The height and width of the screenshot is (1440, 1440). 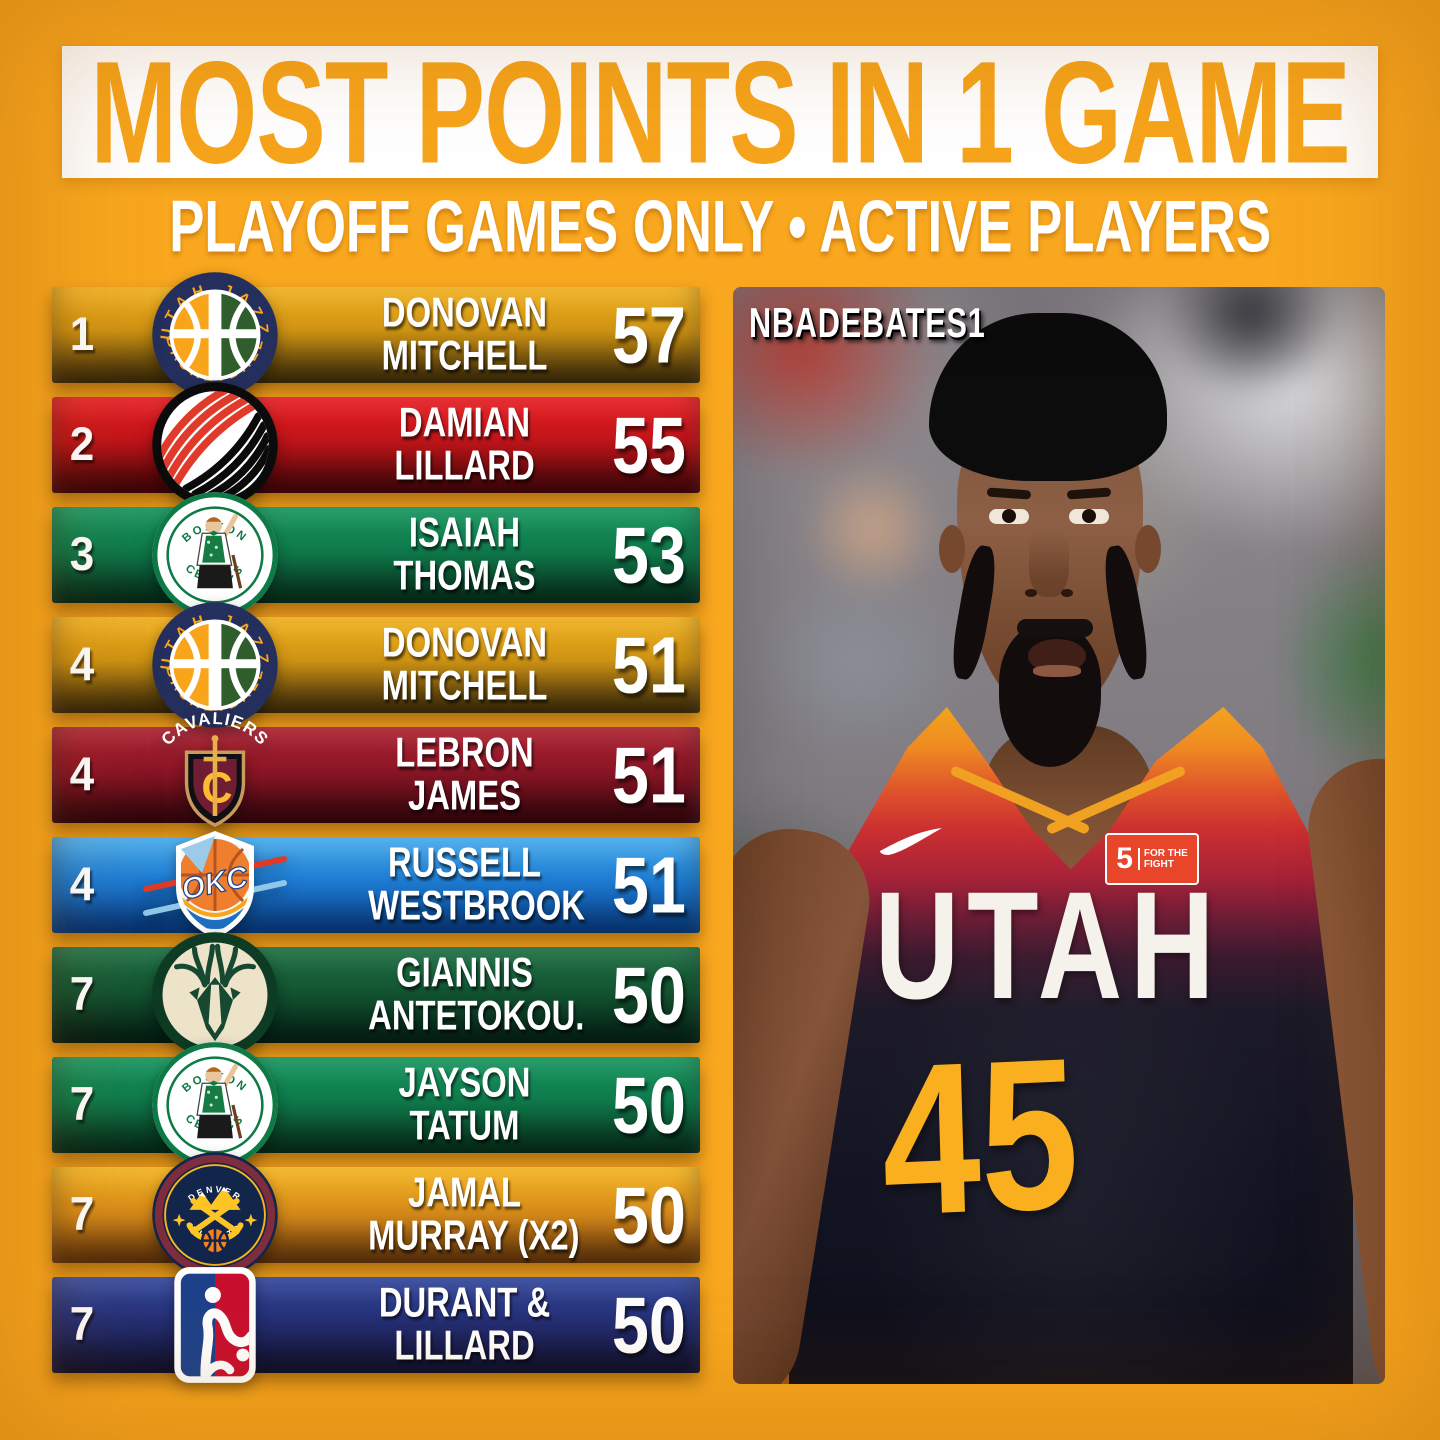 I want to click on five-for-the-fight-patch: 5 FOR THE FIGHT, so click(x=1152, y=859).